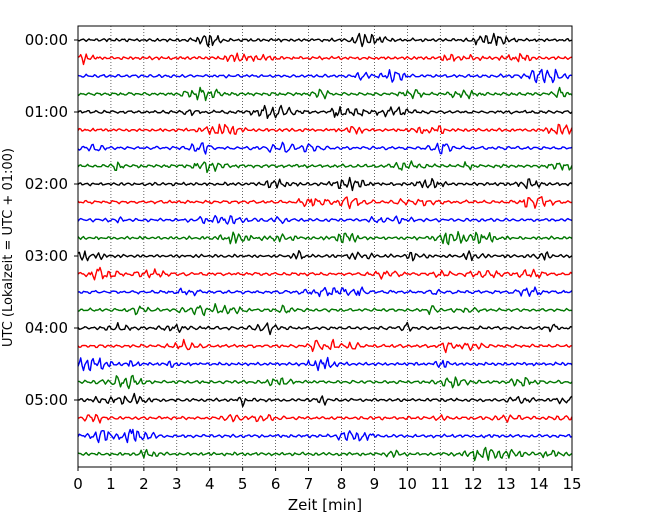  I want to click on x-tick-label: 8, so click(342, 484).